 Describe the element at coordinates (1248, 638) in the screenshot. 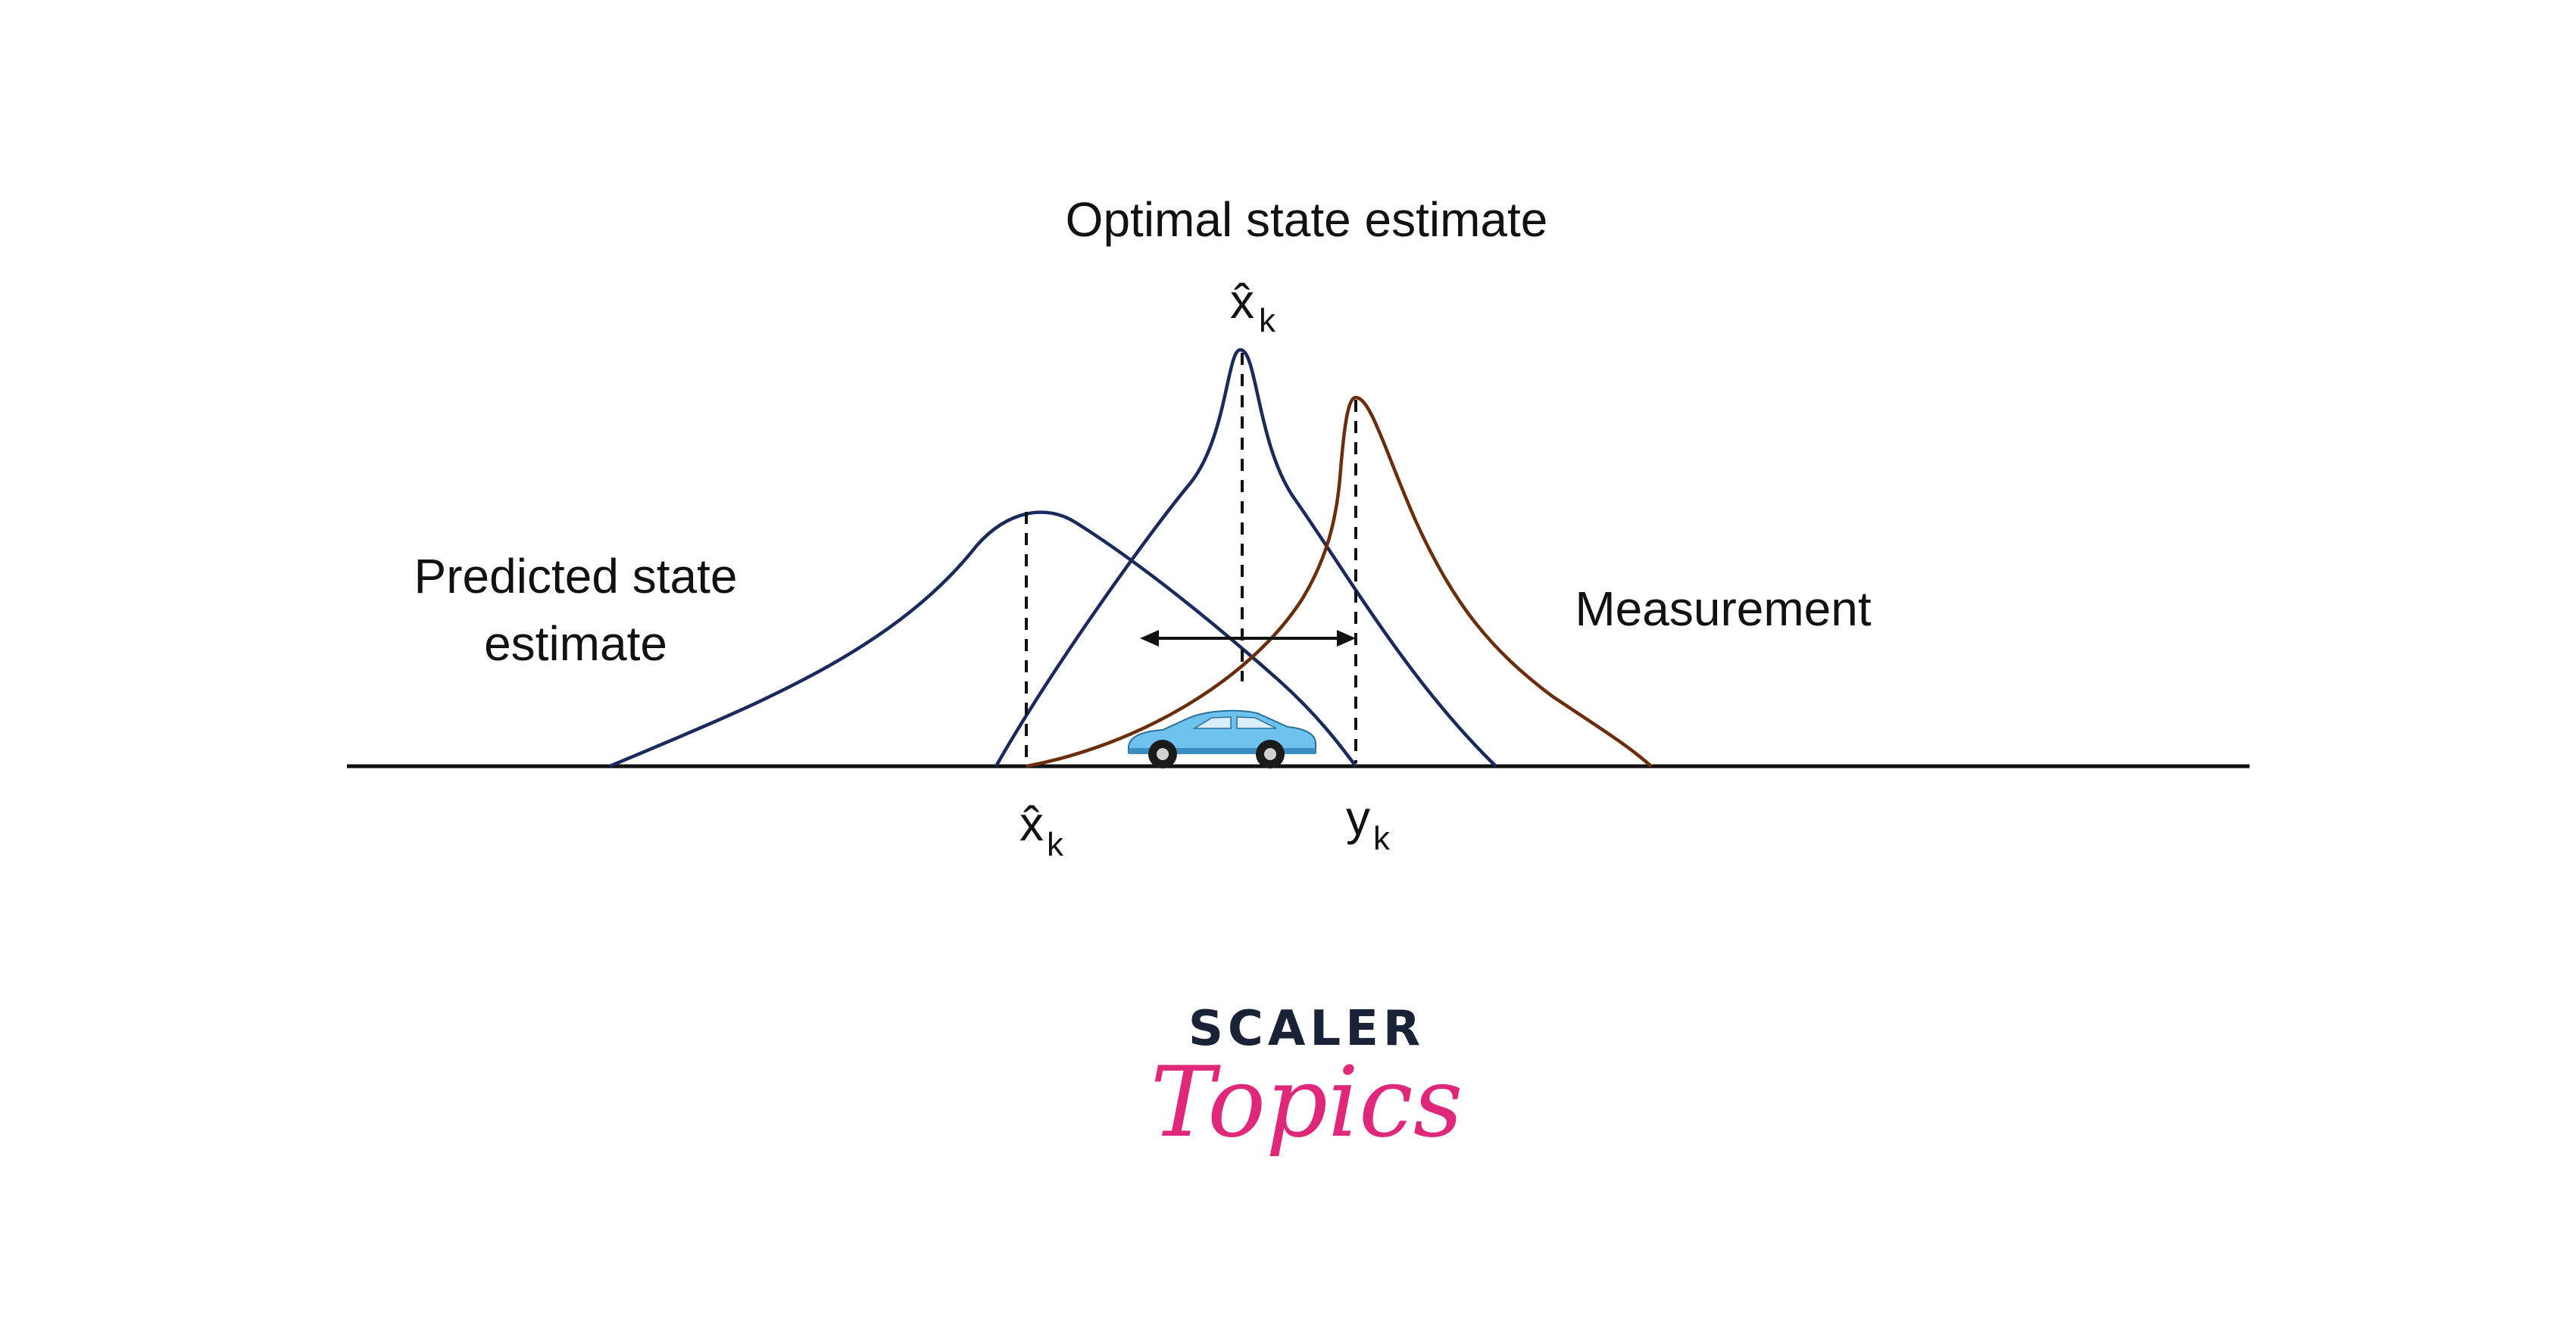

I see `double-arrow` at that location.